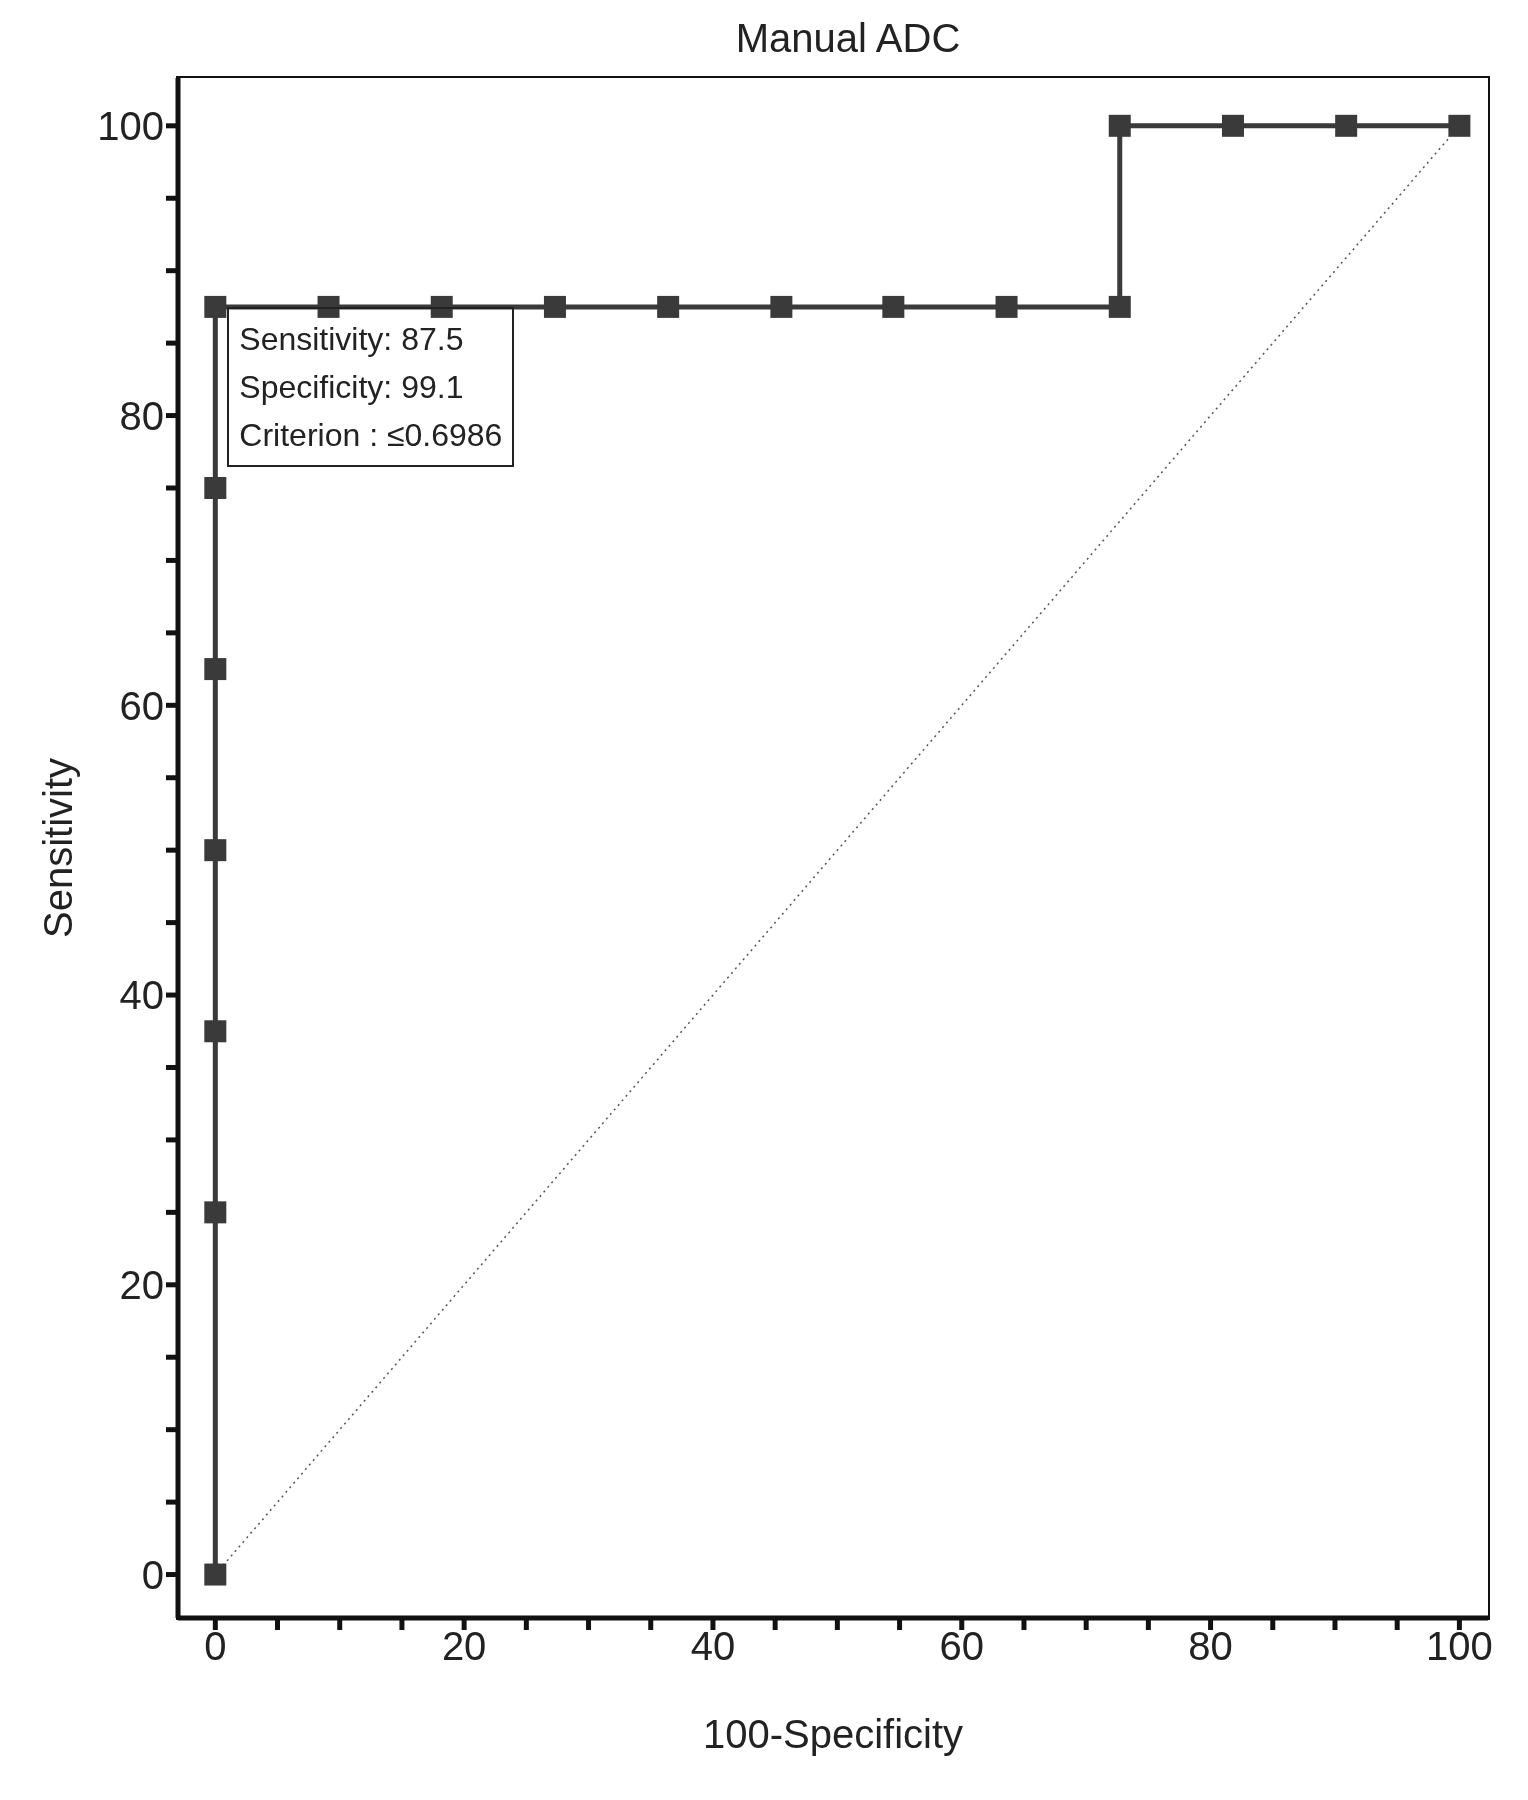 This screenshot has height=1800, width=1528. I want to click on y-tick-label: 100, so click(130, 126).